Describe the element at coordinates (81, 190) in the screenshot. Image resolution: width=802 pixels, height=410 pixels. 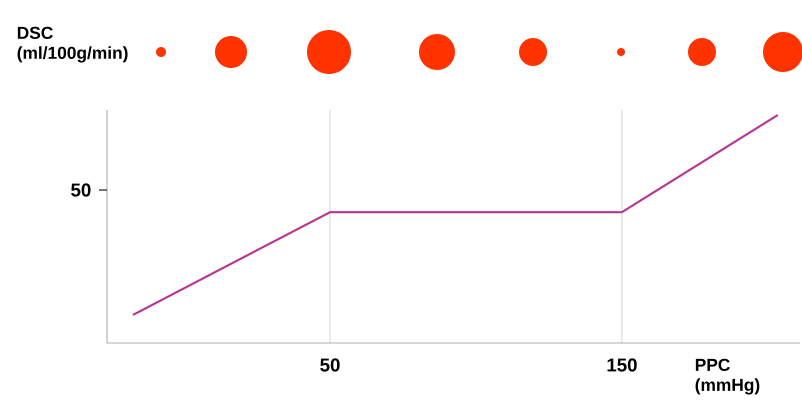
I see `text: 50` at that location.